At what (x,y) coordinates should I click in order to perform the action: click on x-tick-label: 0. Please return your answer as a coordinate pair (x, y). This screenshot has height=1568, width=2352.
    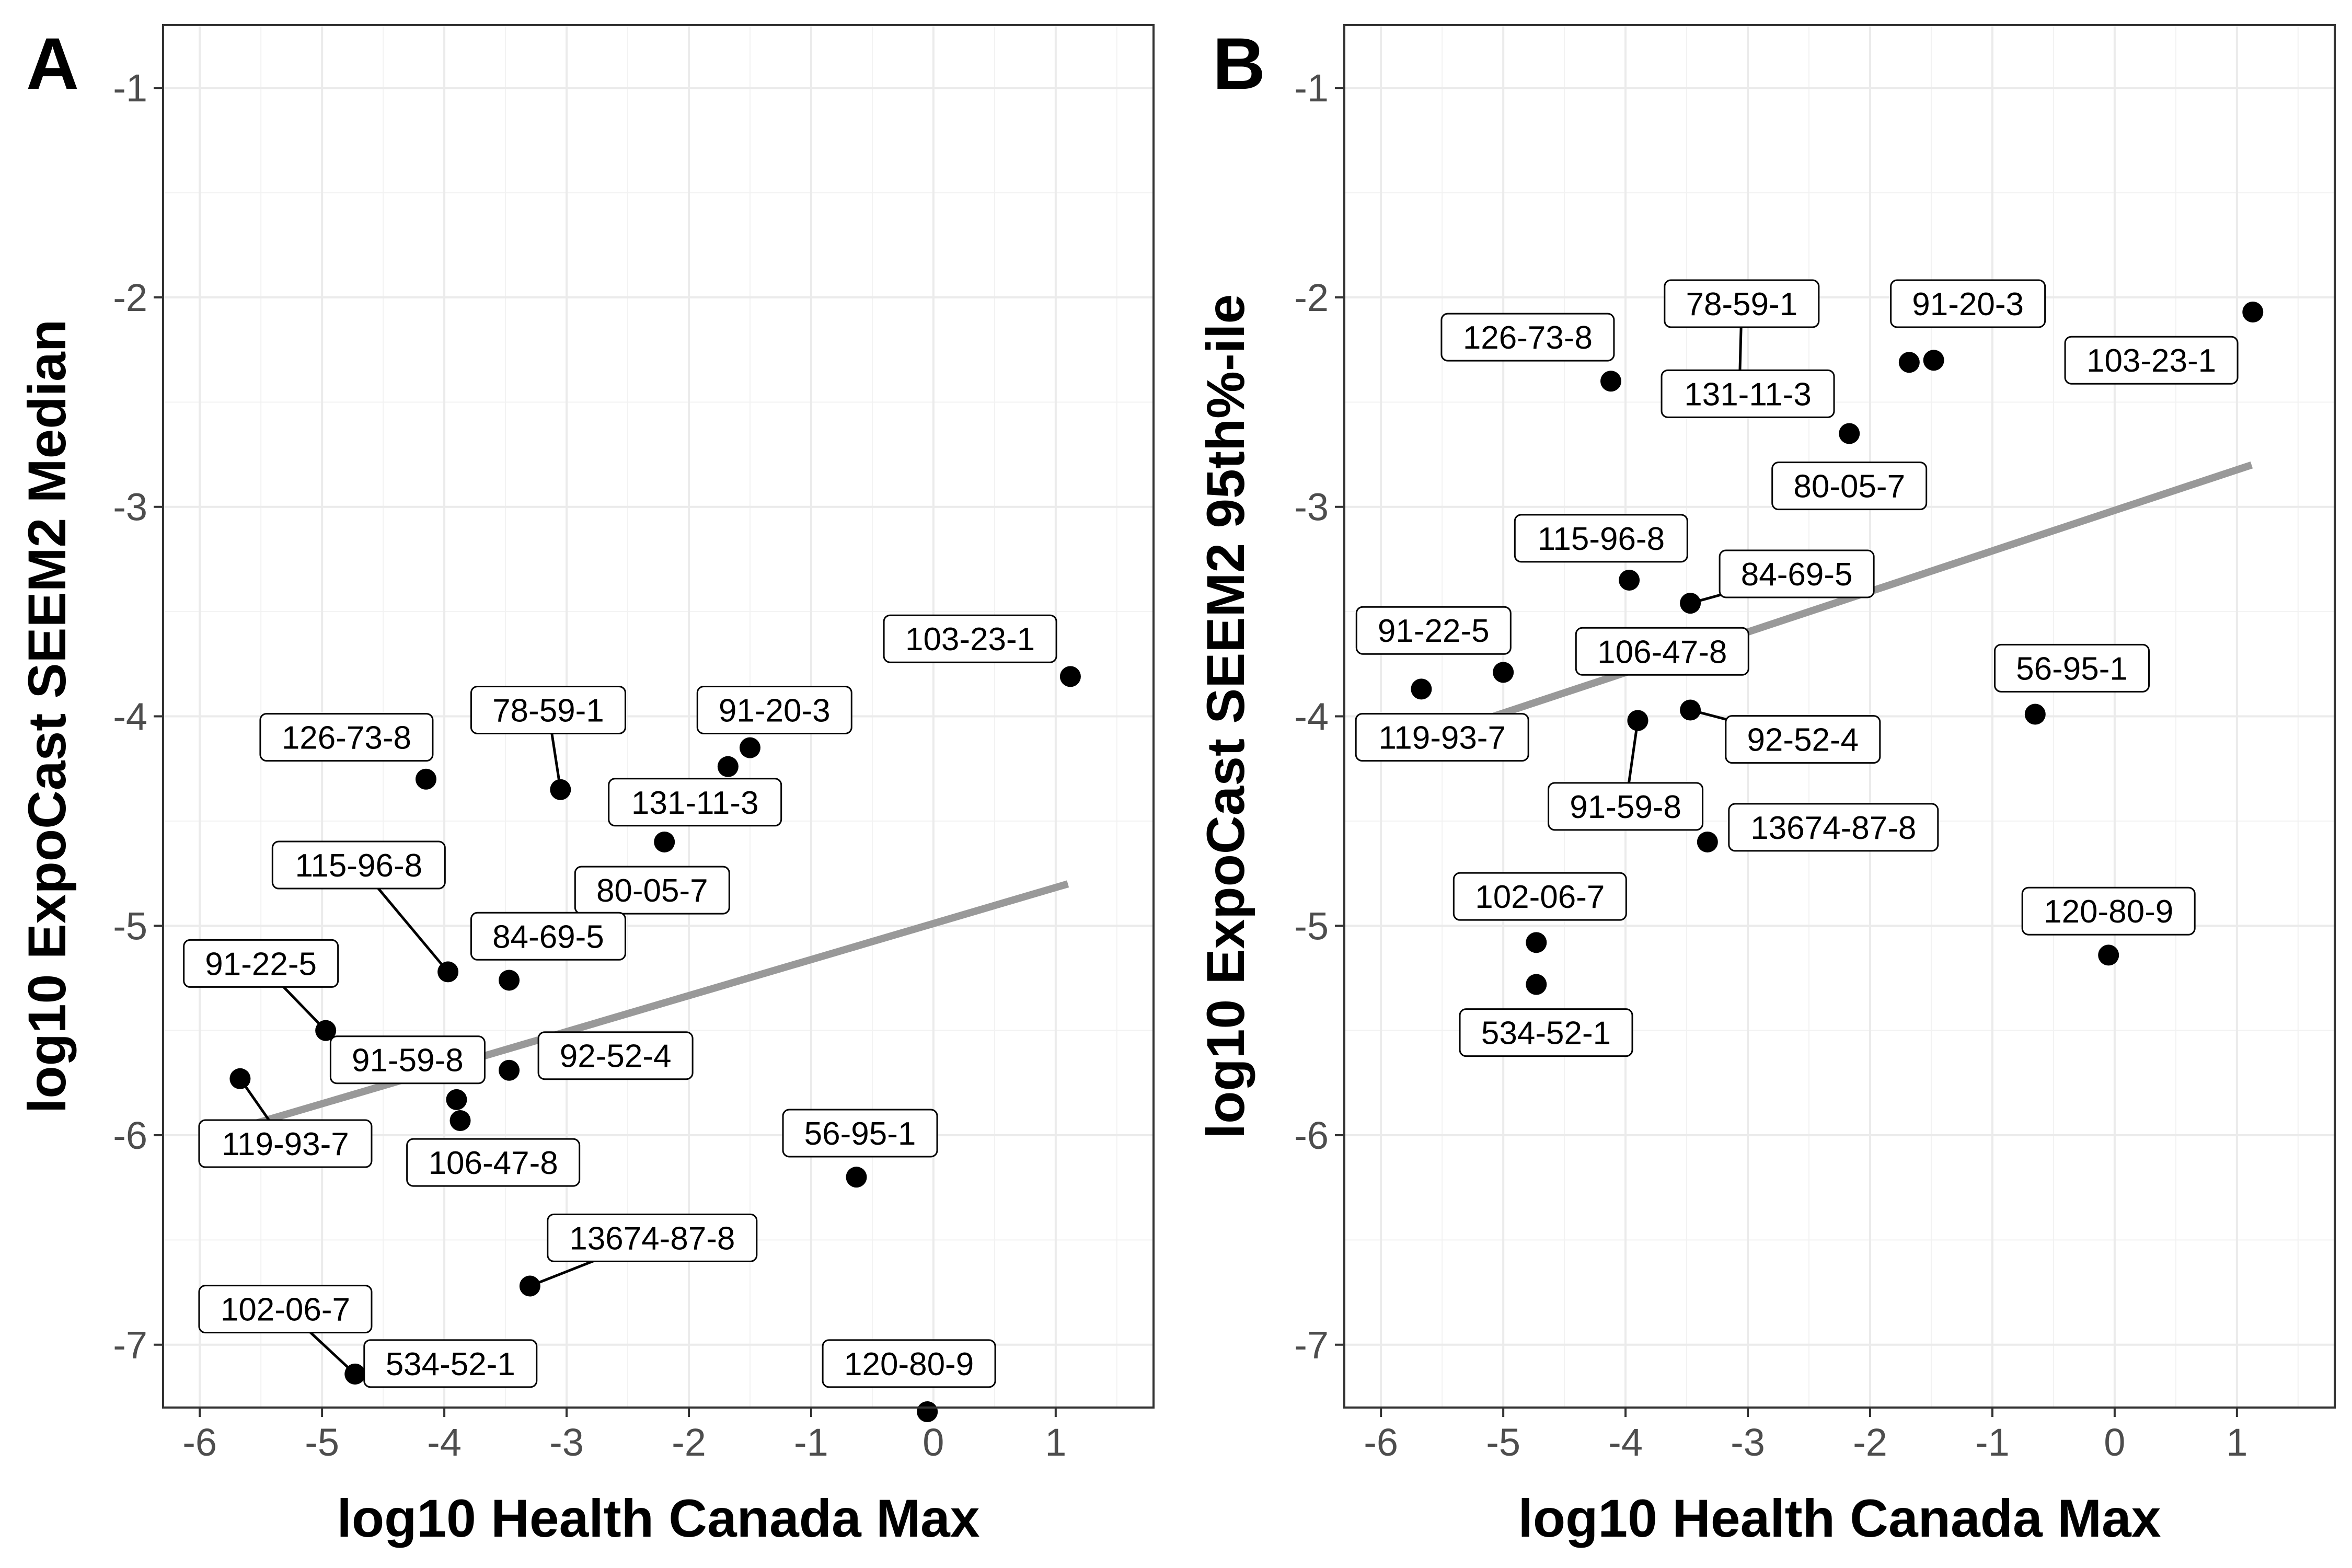
    Looking at the image, I should click on (933, 1442).